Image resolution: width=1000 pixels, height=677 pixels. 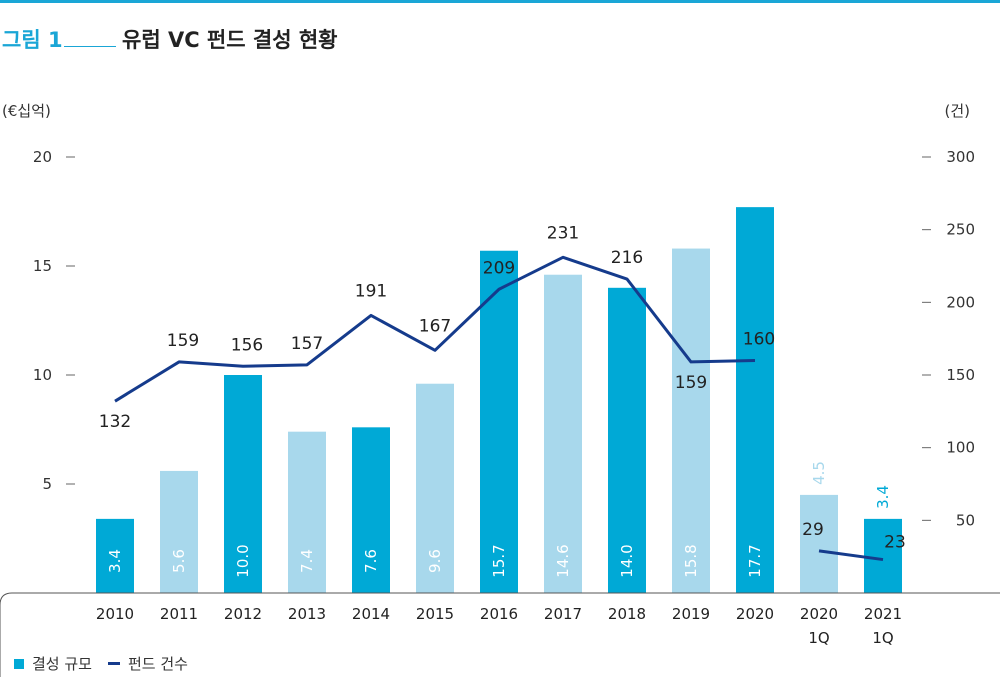 What do you see at coordinates (247, 345) in the screenshot?
I see `count-value-label: 156` at bounding box center [247, 345].